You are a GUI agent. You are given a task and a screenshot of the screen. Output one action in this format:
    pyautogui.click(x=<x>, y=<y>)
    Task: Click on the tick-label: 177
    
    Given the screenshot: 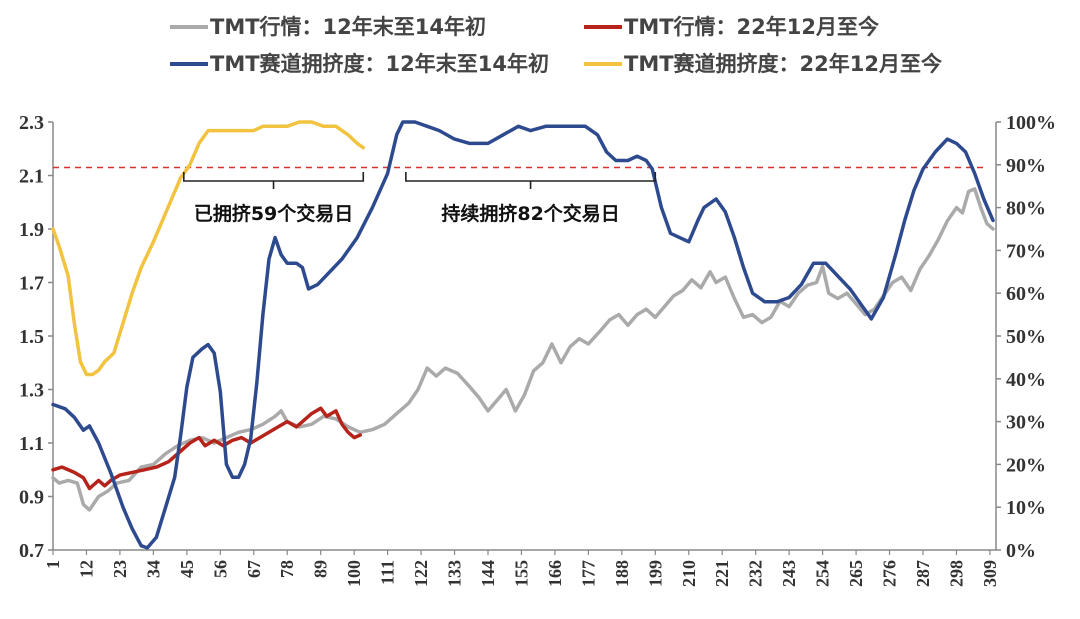 What is the action you would take?
    pyautogui.click(x=588, y=573)
    